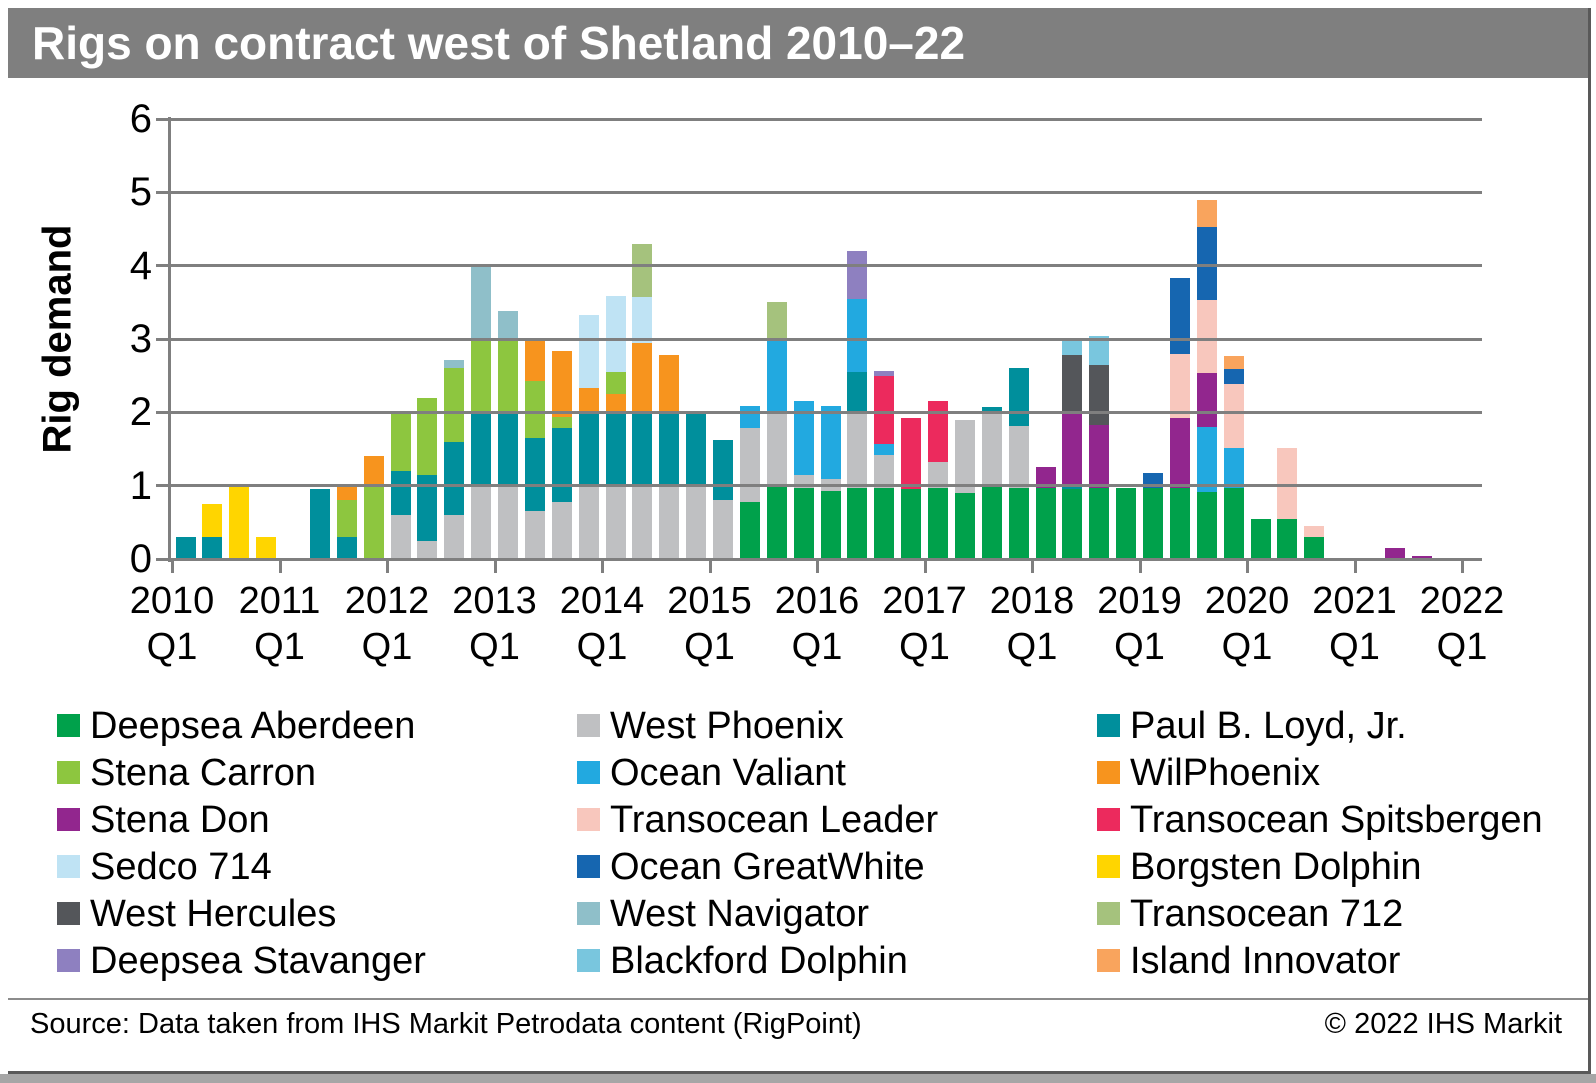 The height and width of the screenshot is (1083, 1596). I want to click on bar-segment-2015-q3-west-phoenix, so click(776, 449).